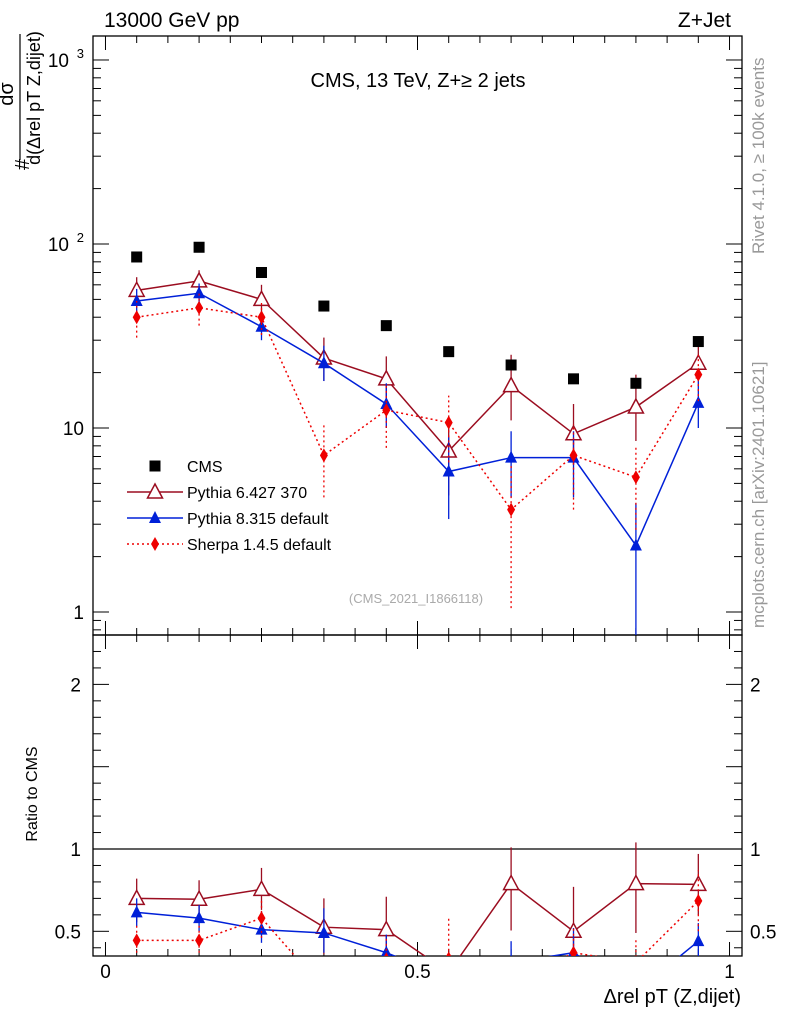  I want to click on x-axis-label: Δrel pT (Z,dijet), so click(672, 997).